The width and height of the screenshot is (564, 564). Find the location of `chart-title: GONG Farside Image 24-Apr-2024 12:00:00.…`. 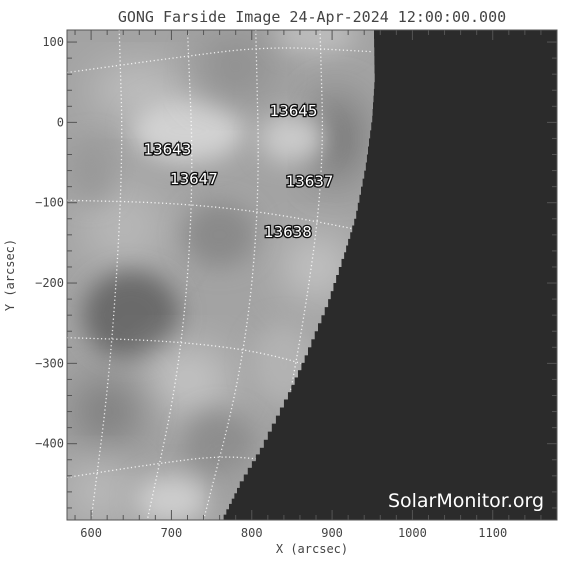

chart-title: GONG Farside Image 24-Apr-2024 12:00:00.… is located at coordinates (312, 17).